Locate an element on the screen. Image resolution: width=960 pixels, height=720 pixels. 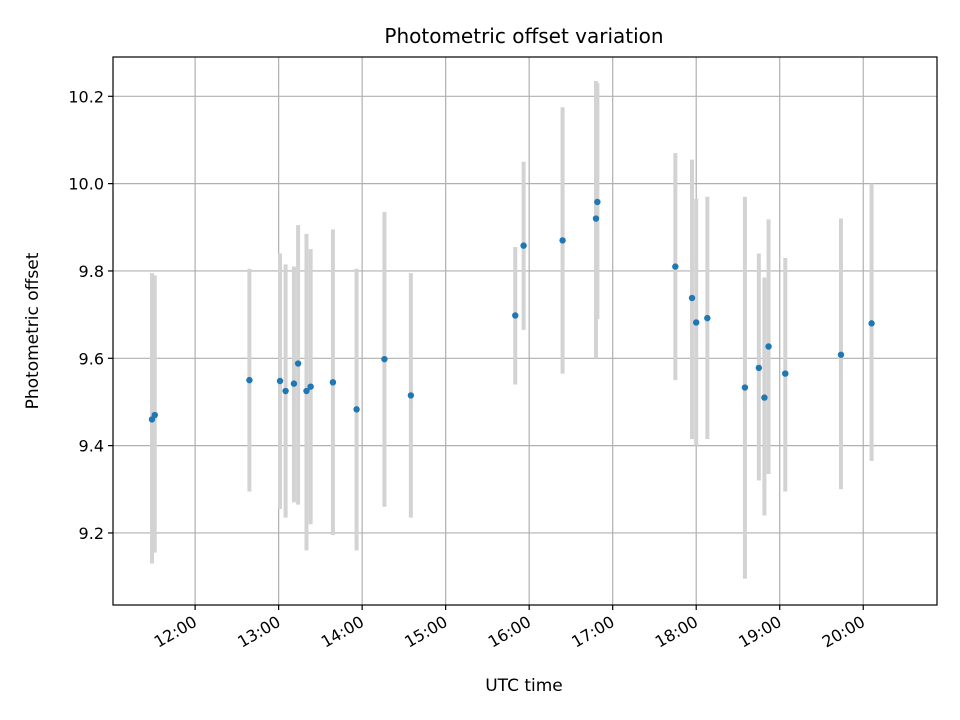
y-tick-label: 9.4 is located at coordinates (91, 446).